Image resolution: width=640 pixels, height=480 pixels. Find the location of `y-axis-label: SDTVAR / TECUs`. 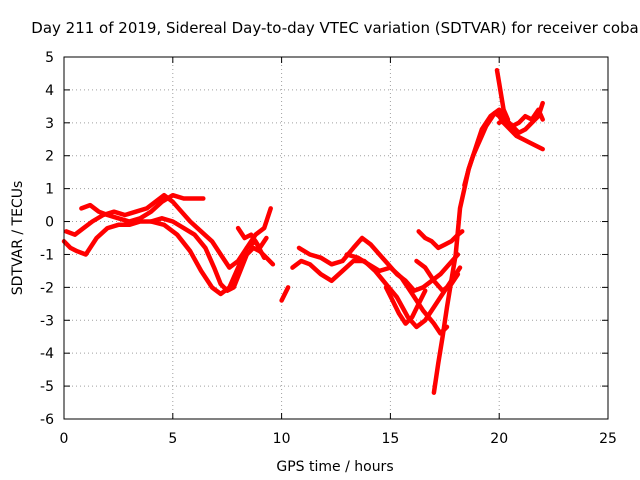

y-axis-label: SDTVAR / TECUs is located at coordinates (18, 238).